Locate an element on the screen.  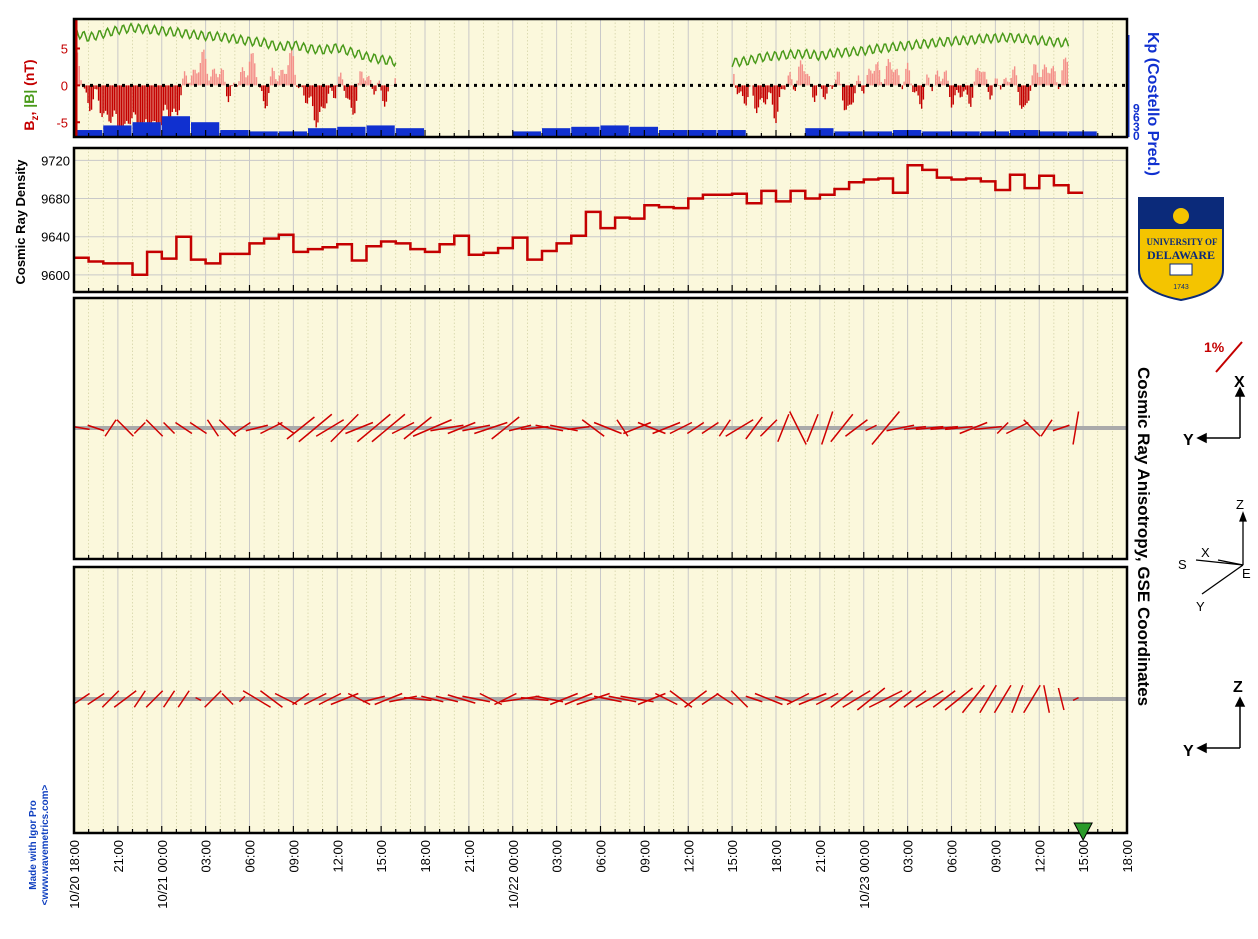
logo-year: 1743 is located at coordinates (1181, 287).